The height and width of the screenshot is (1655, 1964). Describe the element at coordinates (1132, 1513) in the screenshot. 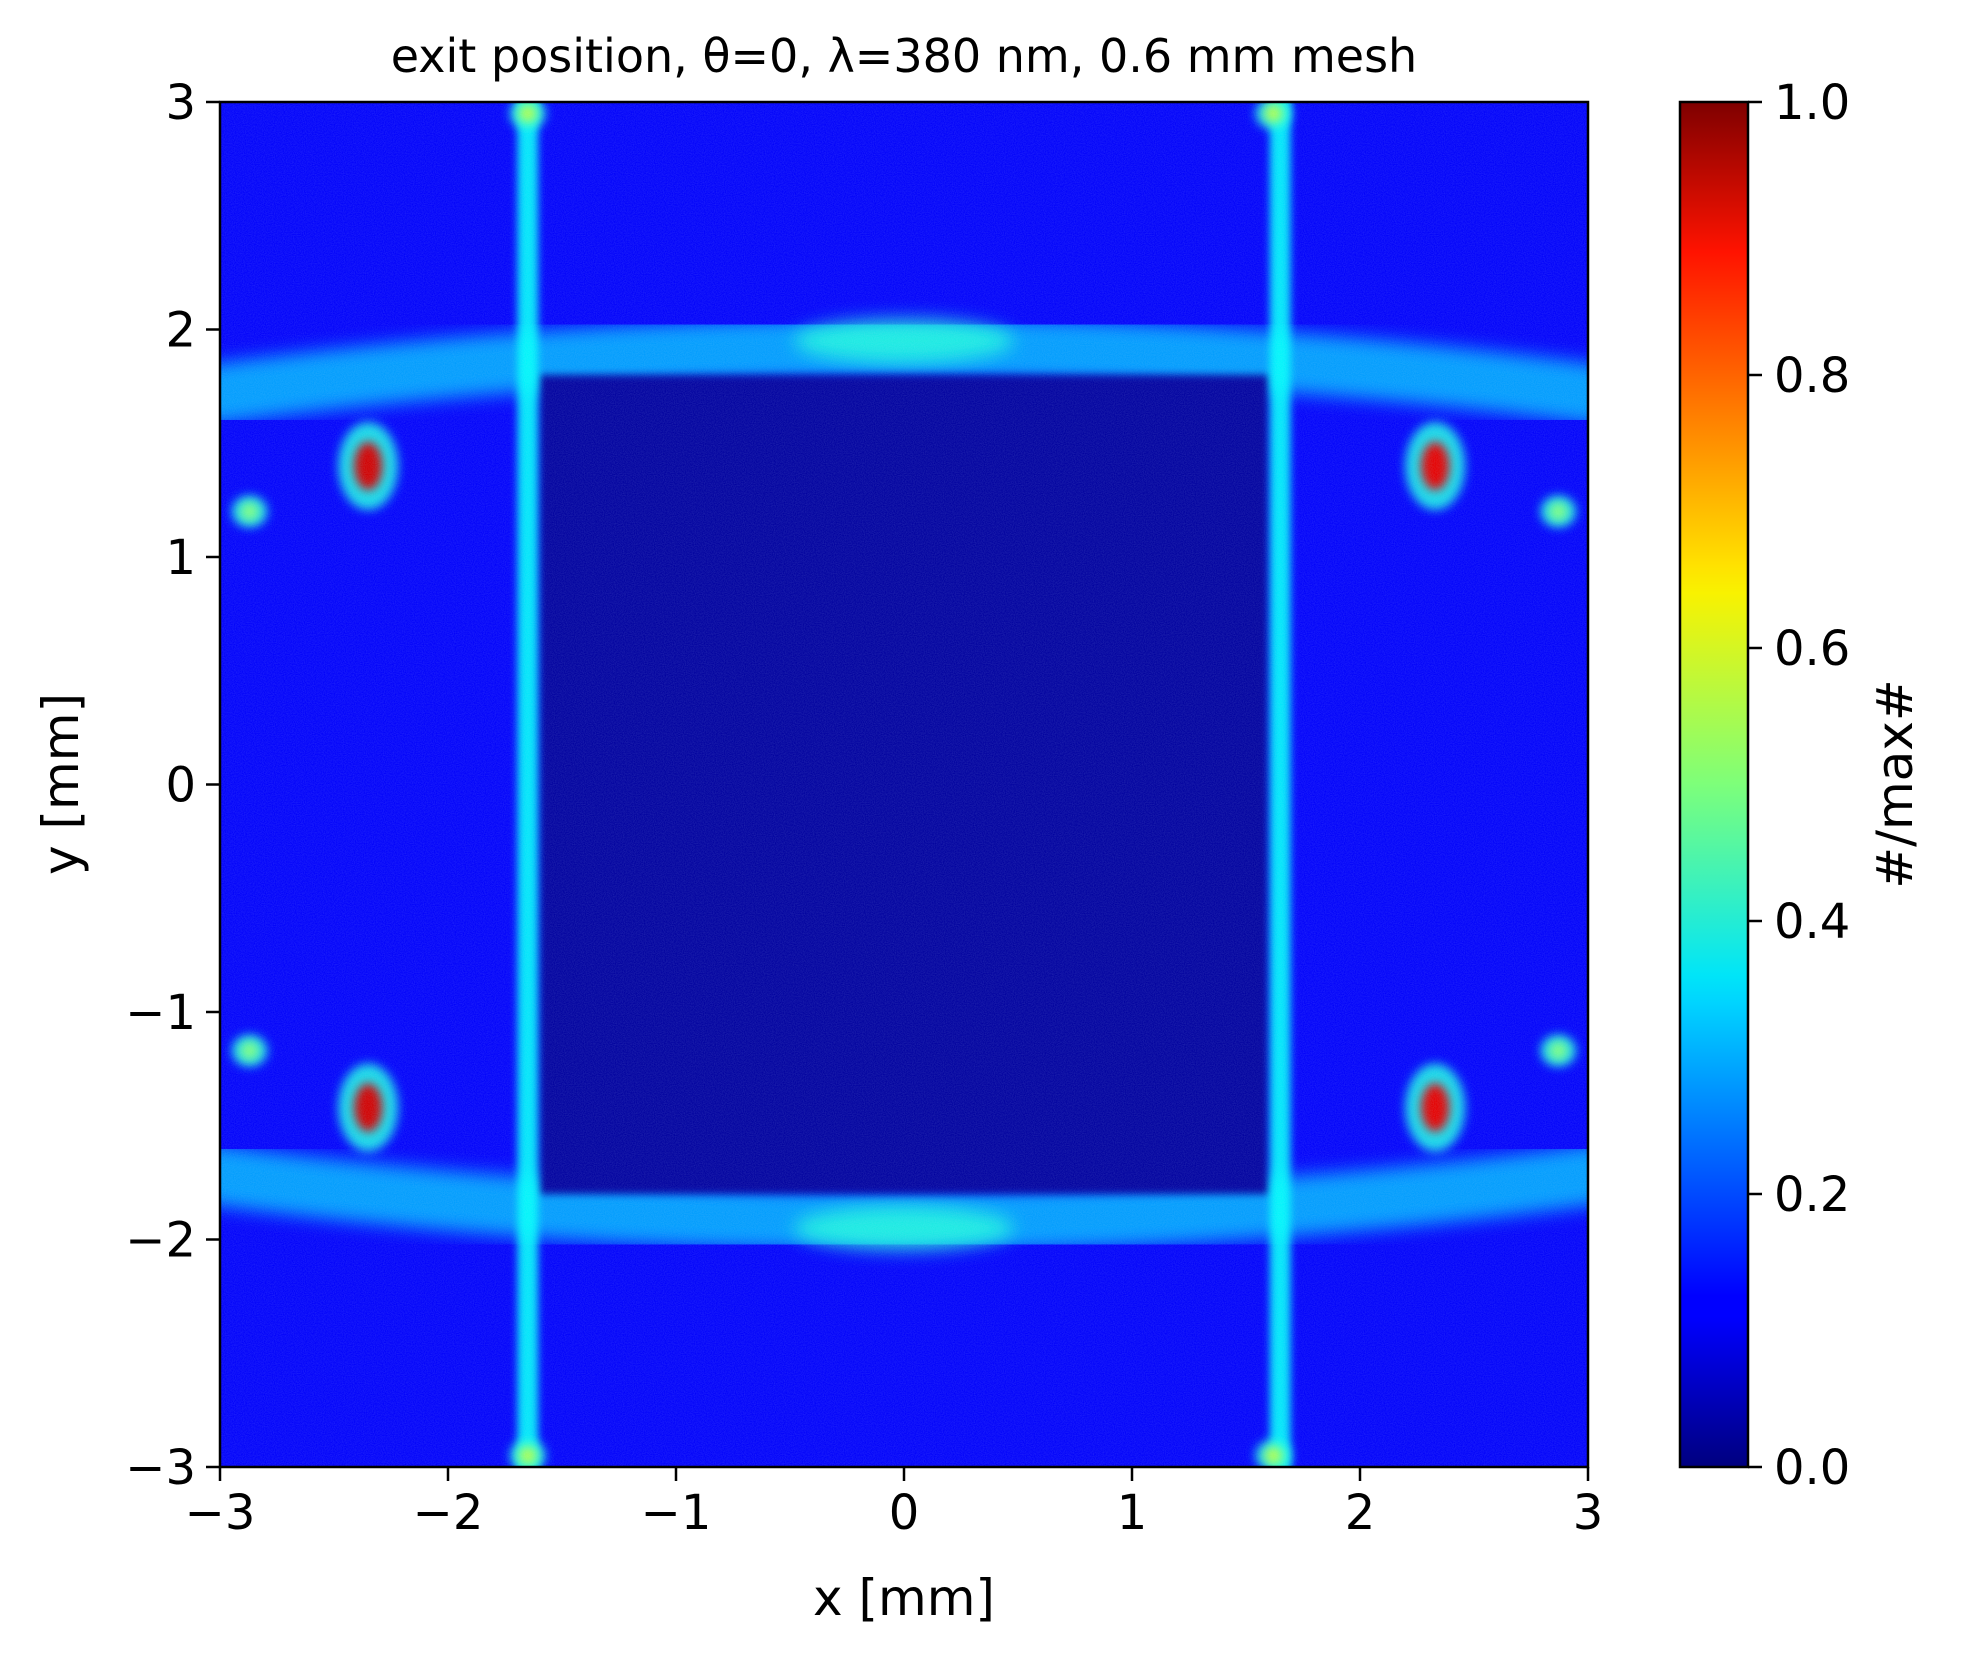

I see `x-tick-label: 1` at that location.